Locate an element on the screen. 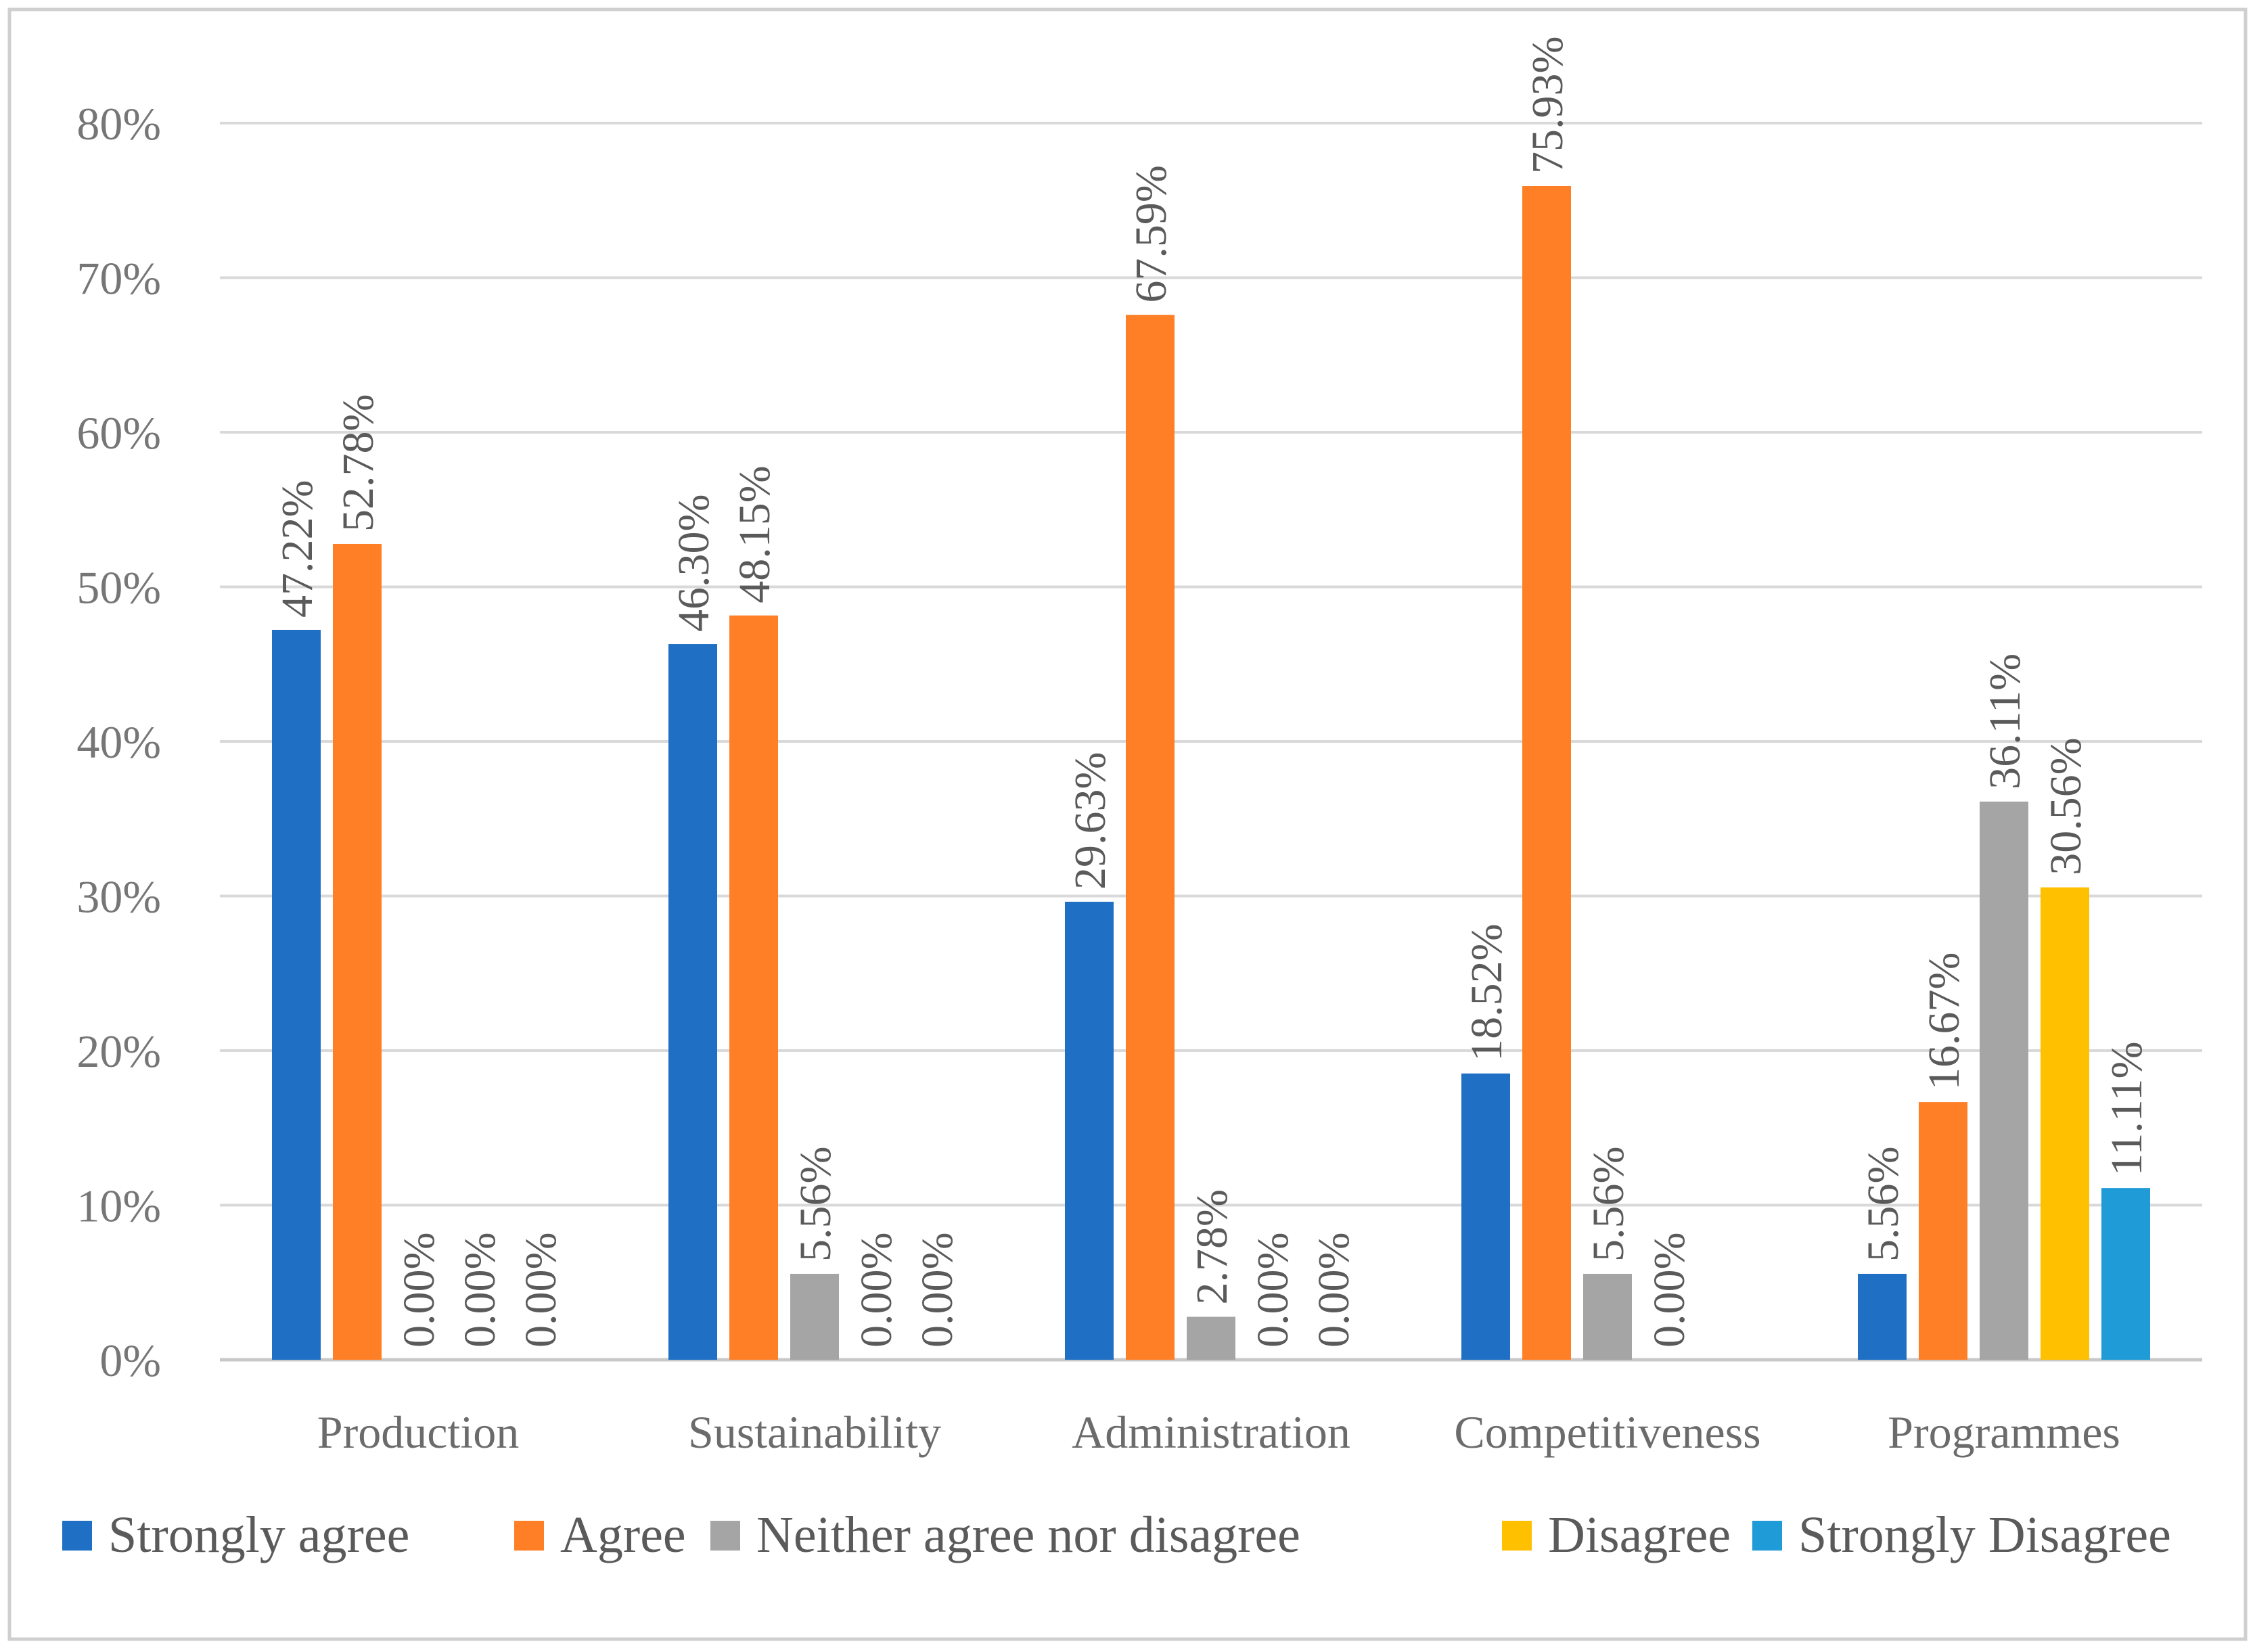  y-tick-label: 20% is located at coordinates (118, 1051).